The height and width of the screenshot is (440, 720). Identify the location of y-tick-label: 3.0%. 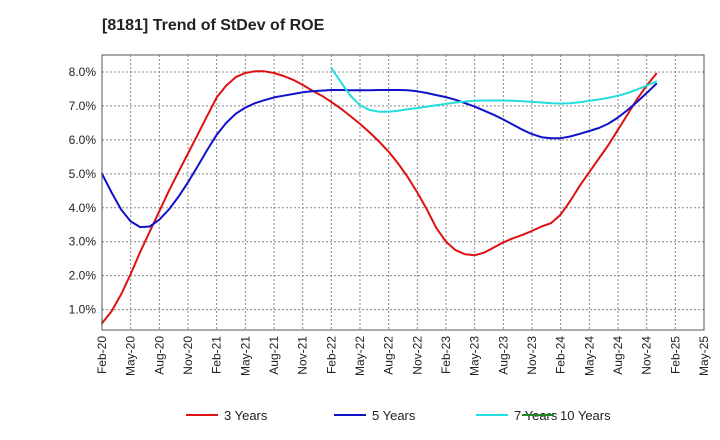
(83, 242).